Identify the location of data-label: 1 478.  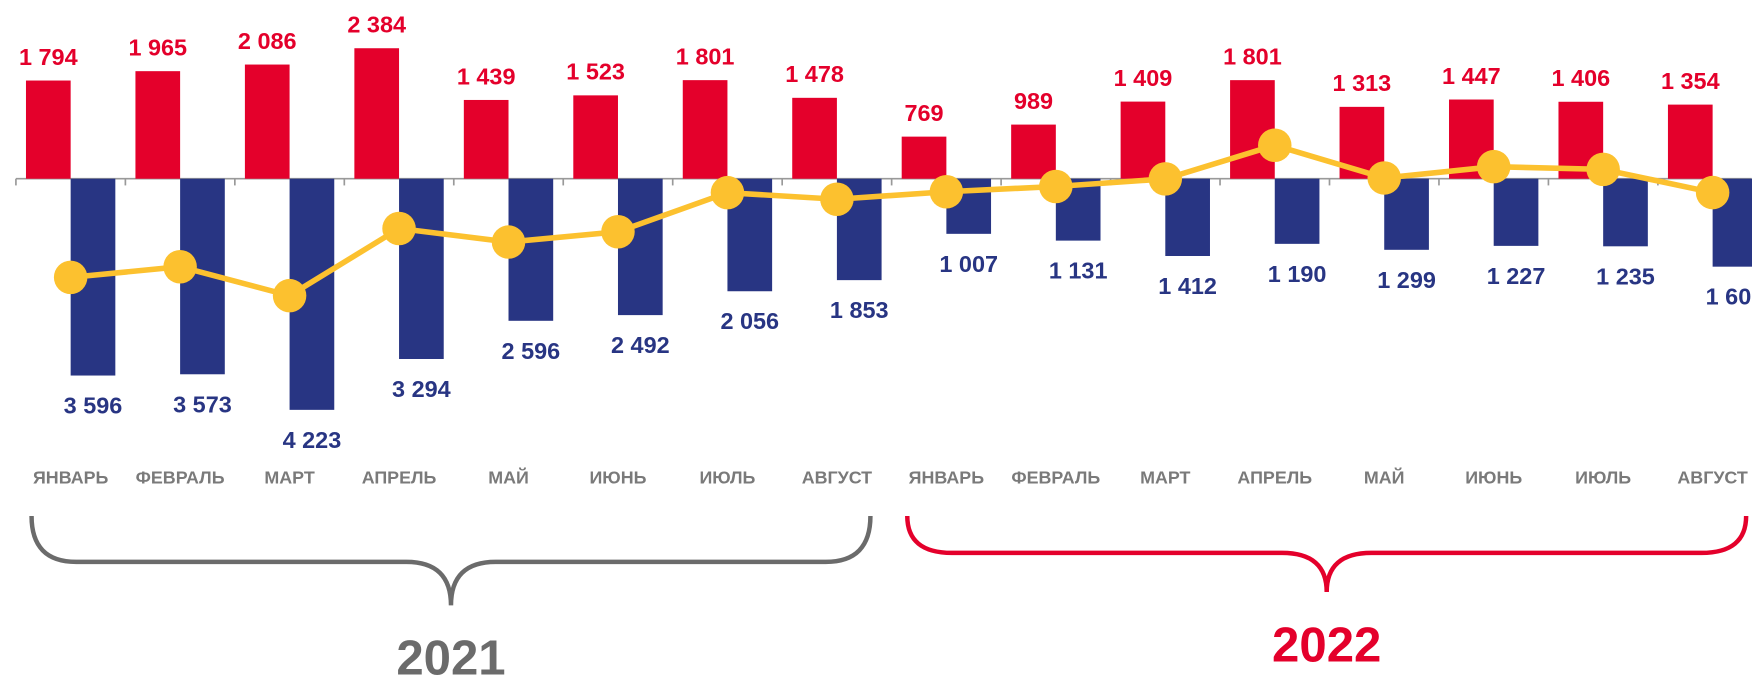
(814, 74).